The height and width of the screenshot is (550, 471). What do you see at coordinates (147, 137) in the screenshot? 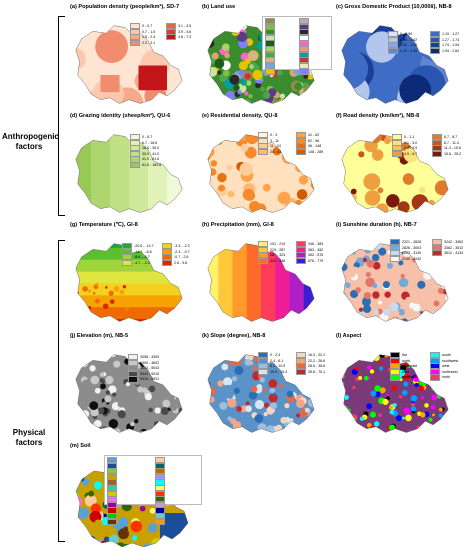
I see `legend-label: 0 - 6.7` at bounding box center [147, 137].